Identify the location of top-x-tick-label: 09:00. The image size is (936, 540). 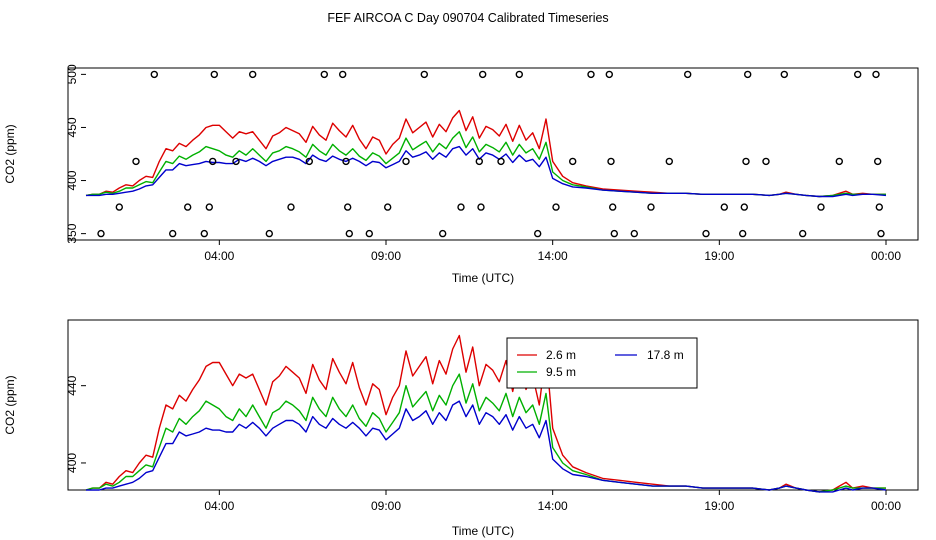
(386, 256).